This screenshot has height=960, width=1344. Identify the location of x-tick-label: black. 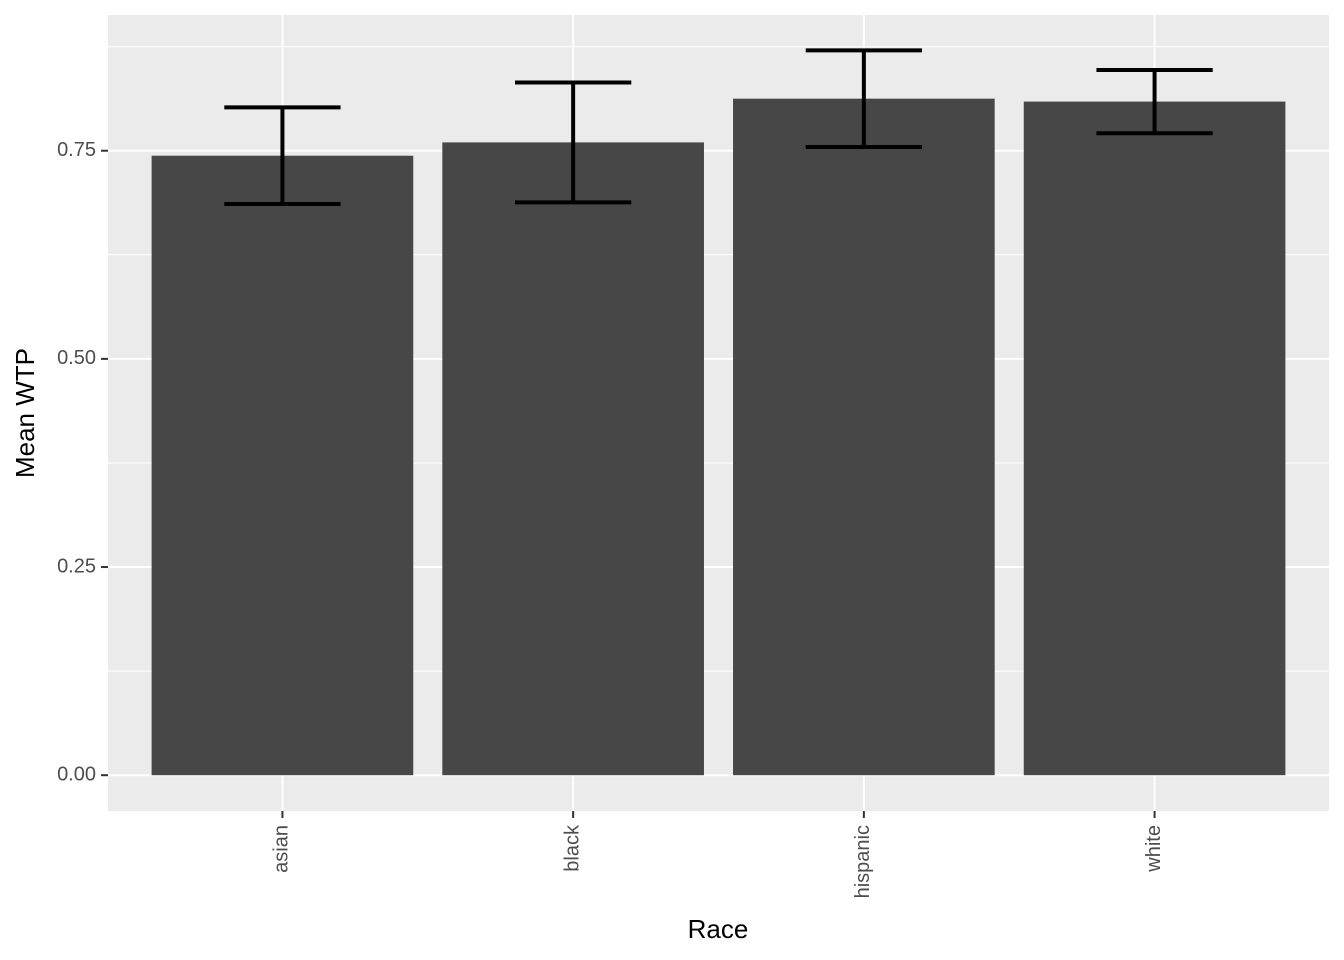
(572, 848).